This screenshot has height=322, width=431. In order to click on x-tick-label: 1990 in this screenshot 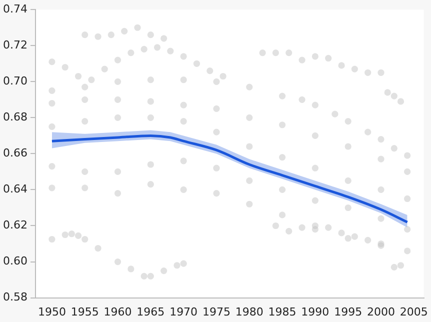, I will do `click(315, 311)`.